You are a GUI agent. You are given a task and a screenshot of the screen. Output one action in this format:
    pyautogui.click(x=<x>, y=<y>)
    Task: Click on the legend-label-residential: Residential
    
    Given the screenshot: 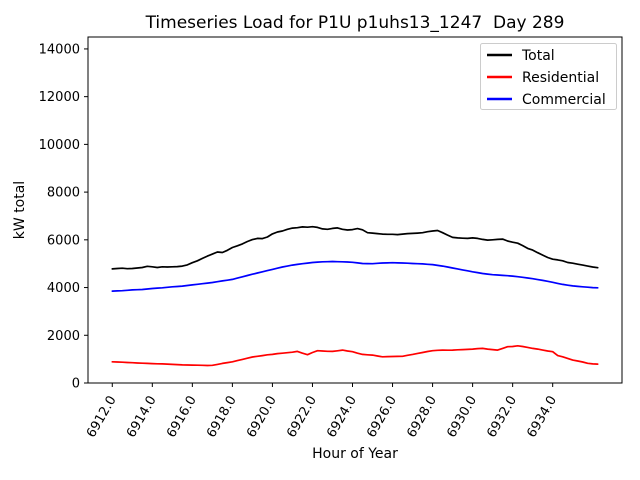 What is the action you would take?
    pyautogui.click(x=560, y=78)
    